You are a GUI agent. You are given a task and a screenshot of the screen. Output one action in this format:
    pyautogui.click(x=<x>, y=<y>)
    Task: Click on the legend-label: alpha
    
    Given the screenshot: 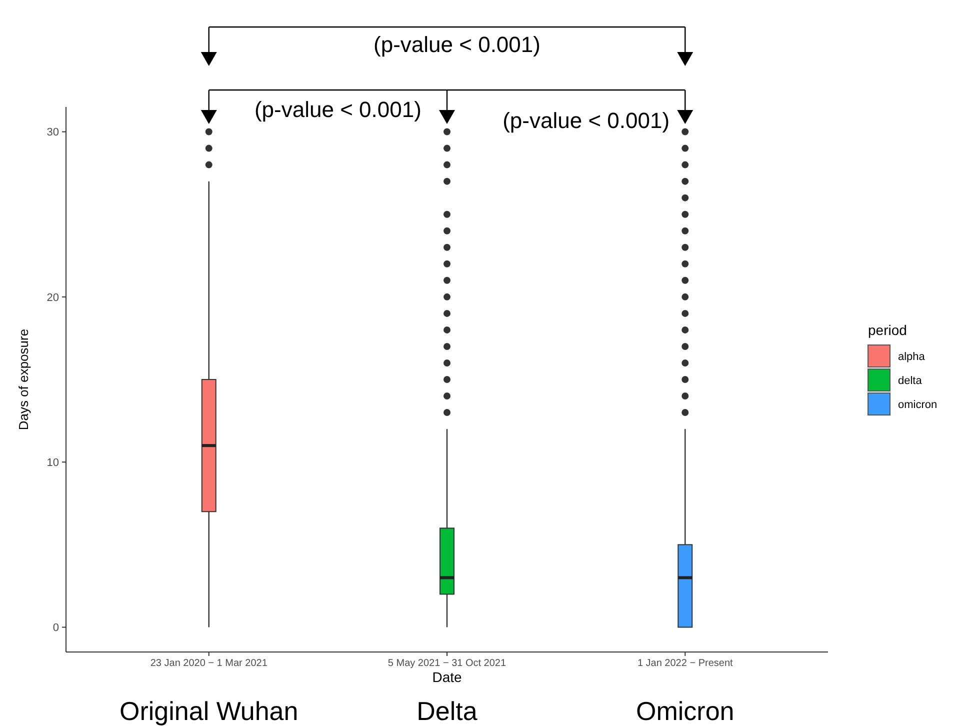 What is the action you would take?
    pyautogui.click(x=912, y=356)
    